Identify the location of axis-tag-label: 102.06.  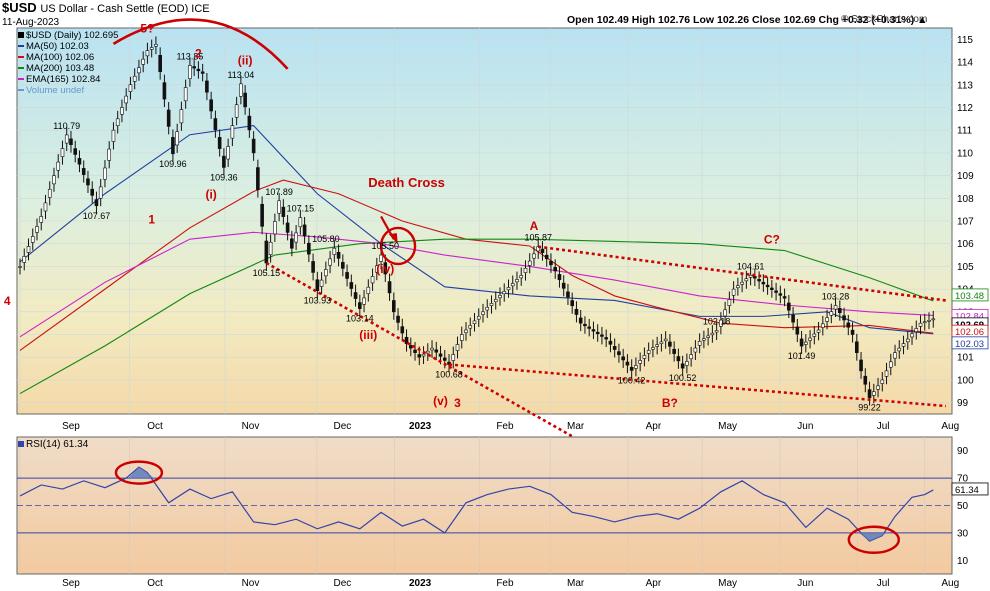
(969, 332).